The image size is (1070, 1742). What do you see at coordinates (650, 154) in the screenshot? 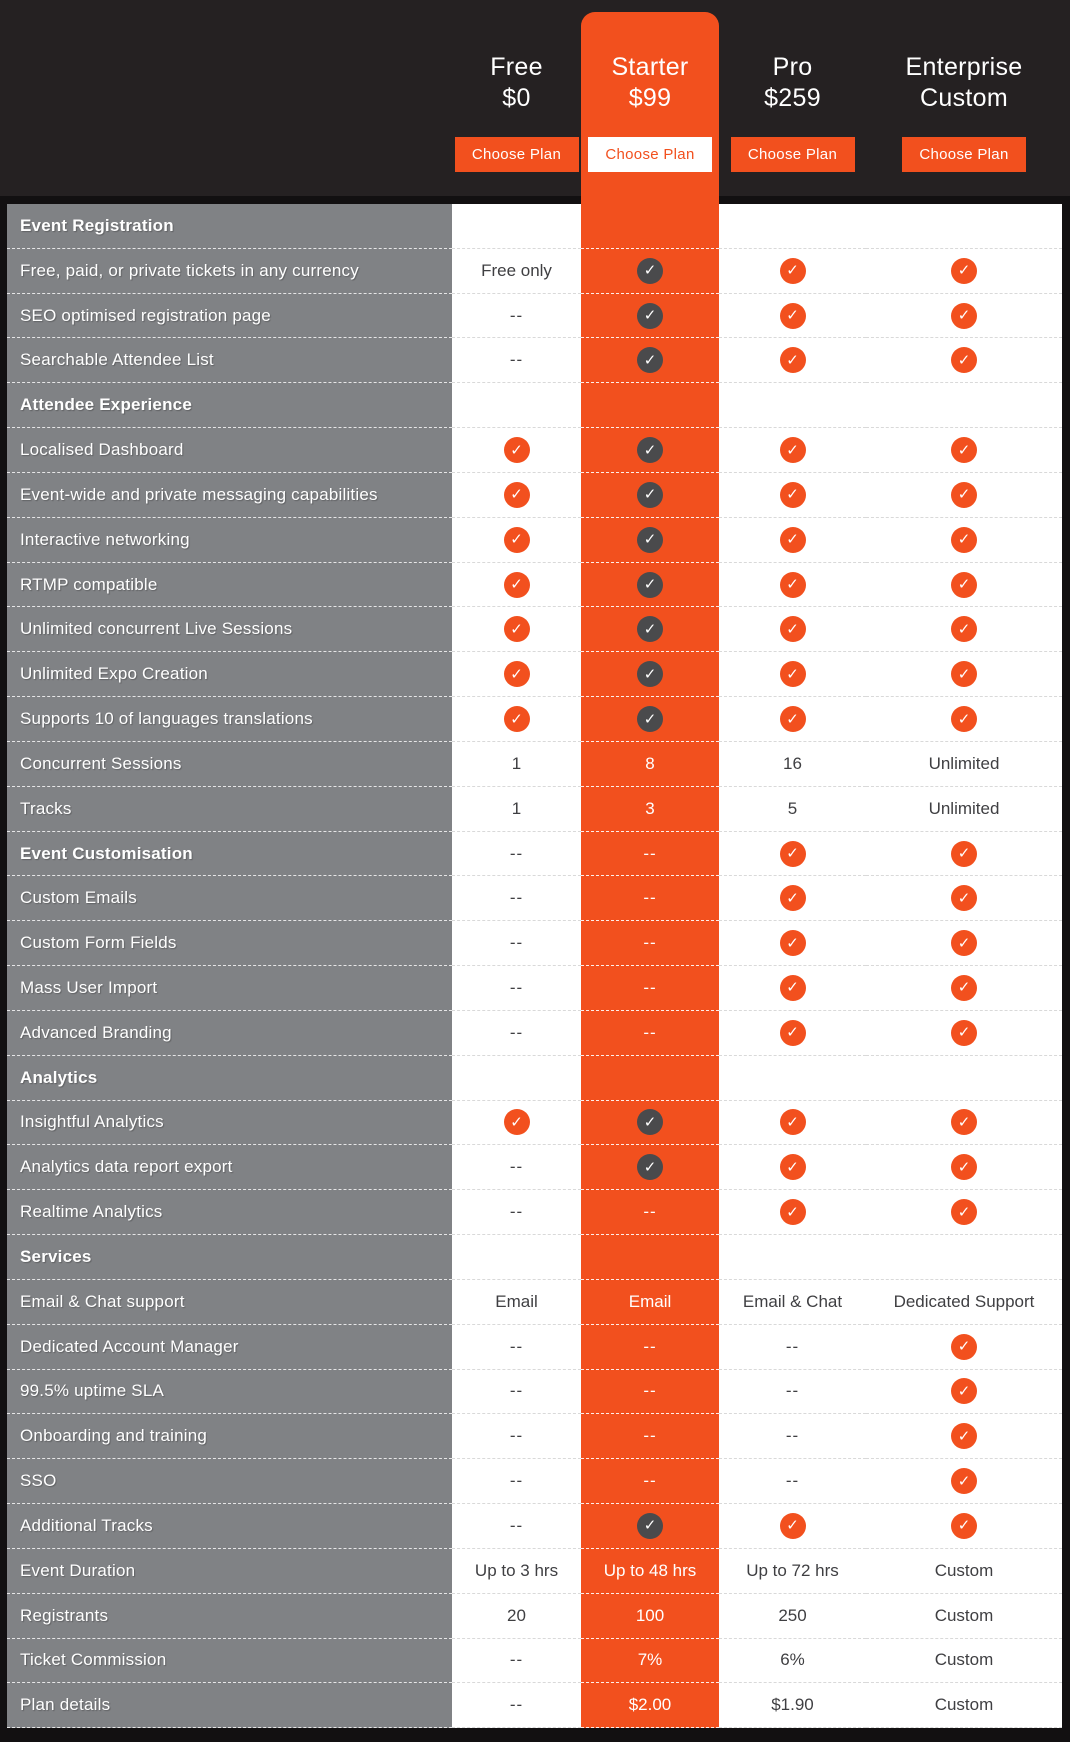
I see `choose-plan-button-starter: Choose Plan` at bounding box center [650, 154].